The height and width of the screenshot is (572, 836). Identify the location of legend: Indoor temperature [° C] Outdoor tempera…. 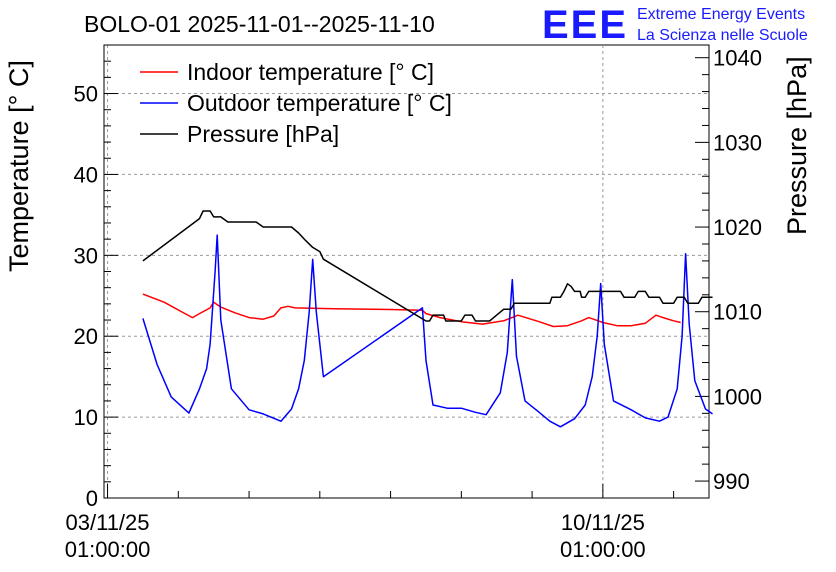
(296, 103).